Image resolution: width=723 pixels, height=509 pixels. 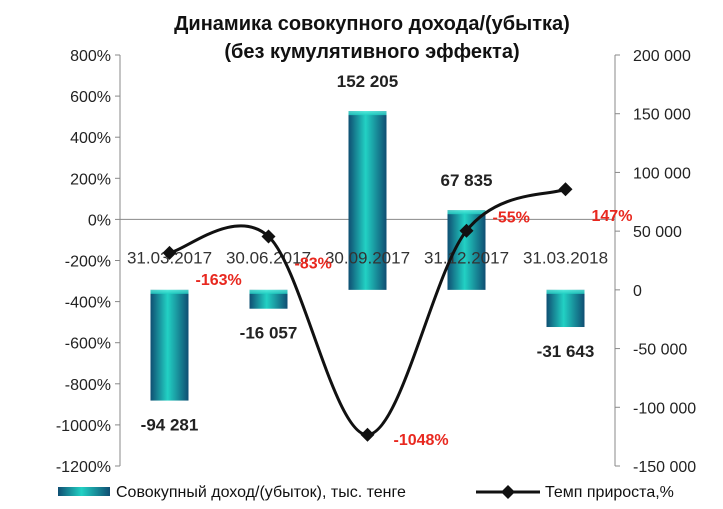 What do you see at coordinates (219, 280) in the screenshot?
I see `growth-value-label: -163%` at bounding box center [219, 280].